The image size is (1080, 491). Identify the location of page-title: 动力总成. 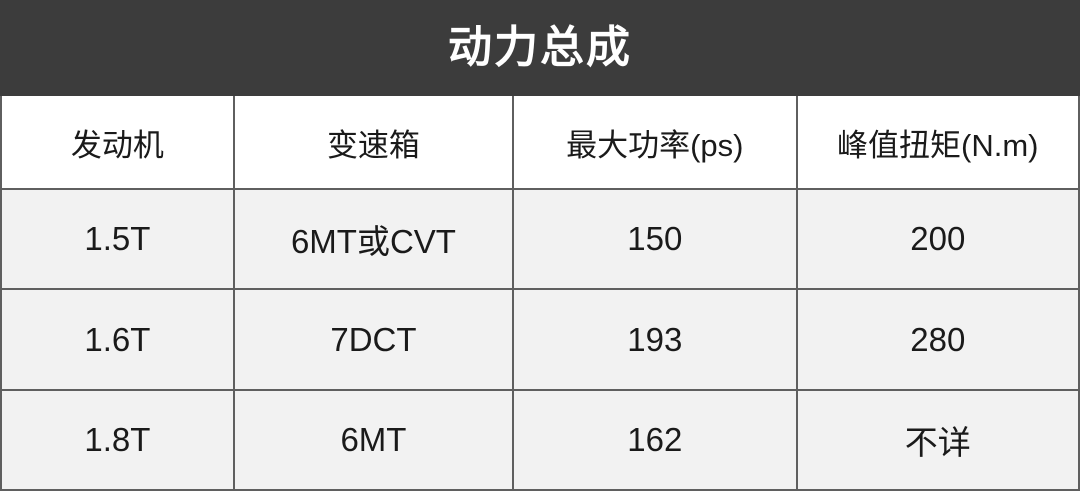
(540, 47).